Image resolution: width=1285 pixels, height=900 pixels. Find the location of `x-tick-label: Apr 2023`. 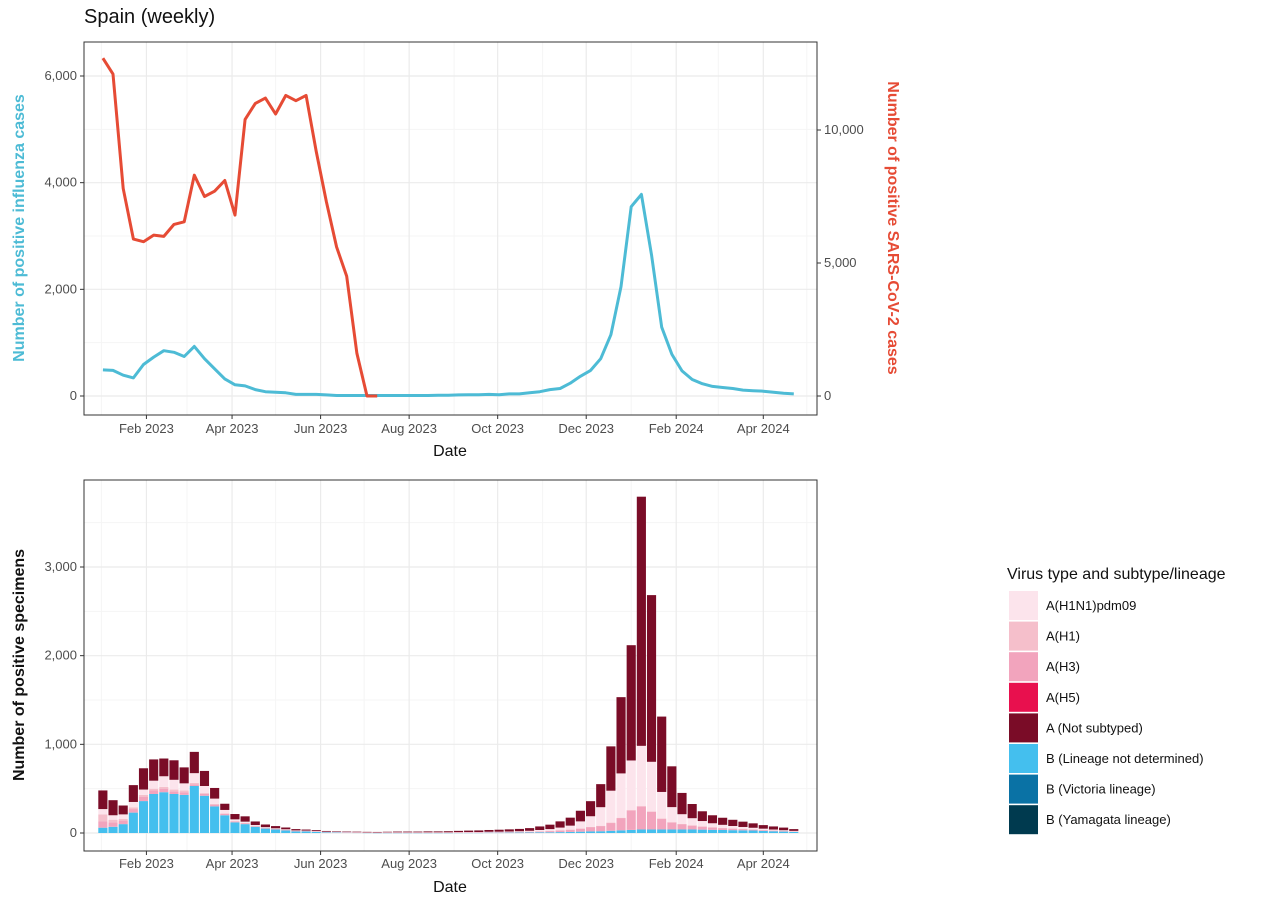

x-tick-label: Apr 2023 is located at coordinates (232, 863).